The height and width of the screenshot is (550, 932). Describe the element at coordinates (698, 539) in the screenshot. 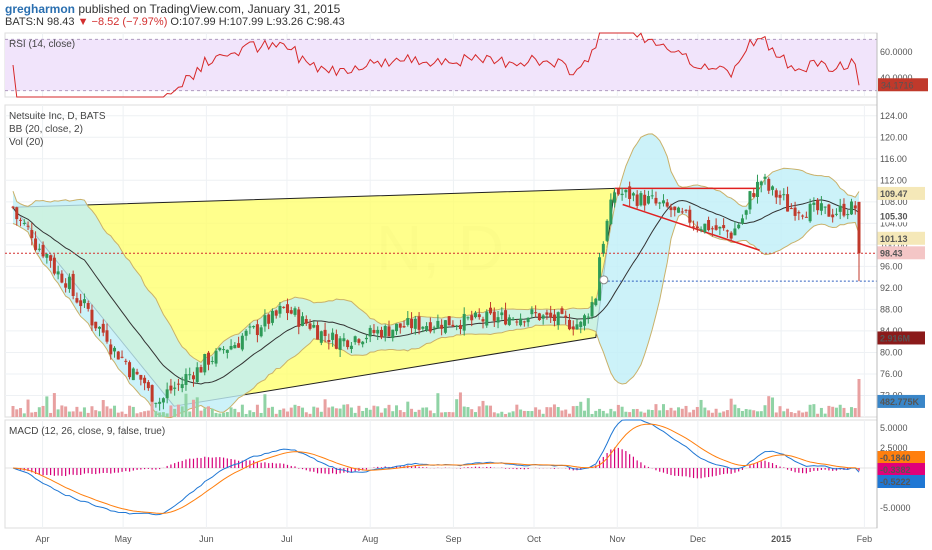

I see `x-tick-label: Dec` at that location.